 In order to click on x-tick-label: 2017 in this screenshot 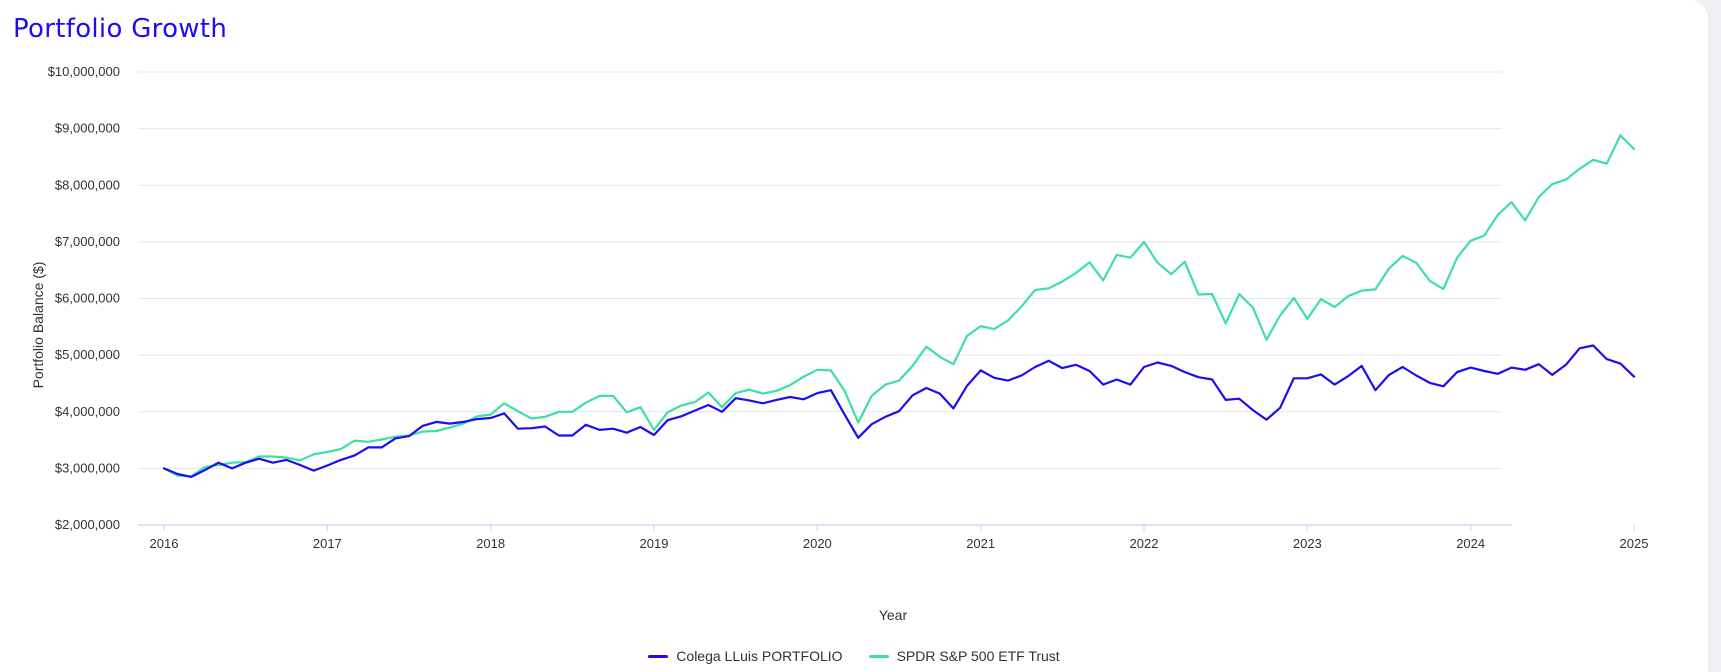, I will do `click(327, 543)`.